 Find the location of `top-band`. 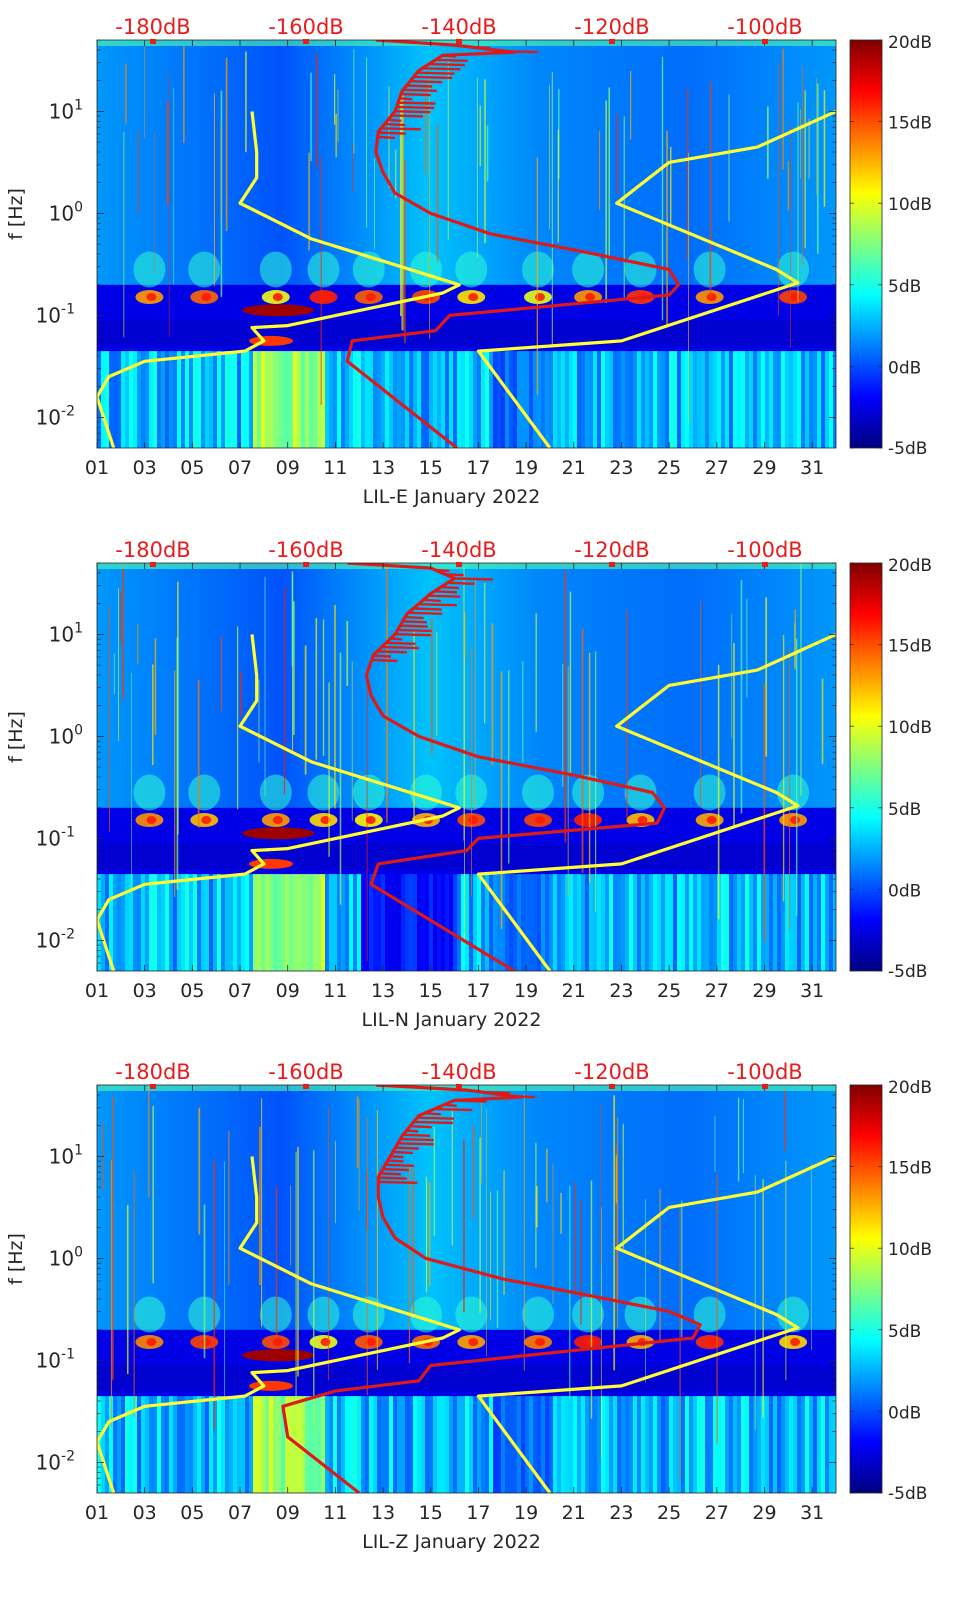

top-band is located at coordinates (466, 1088).